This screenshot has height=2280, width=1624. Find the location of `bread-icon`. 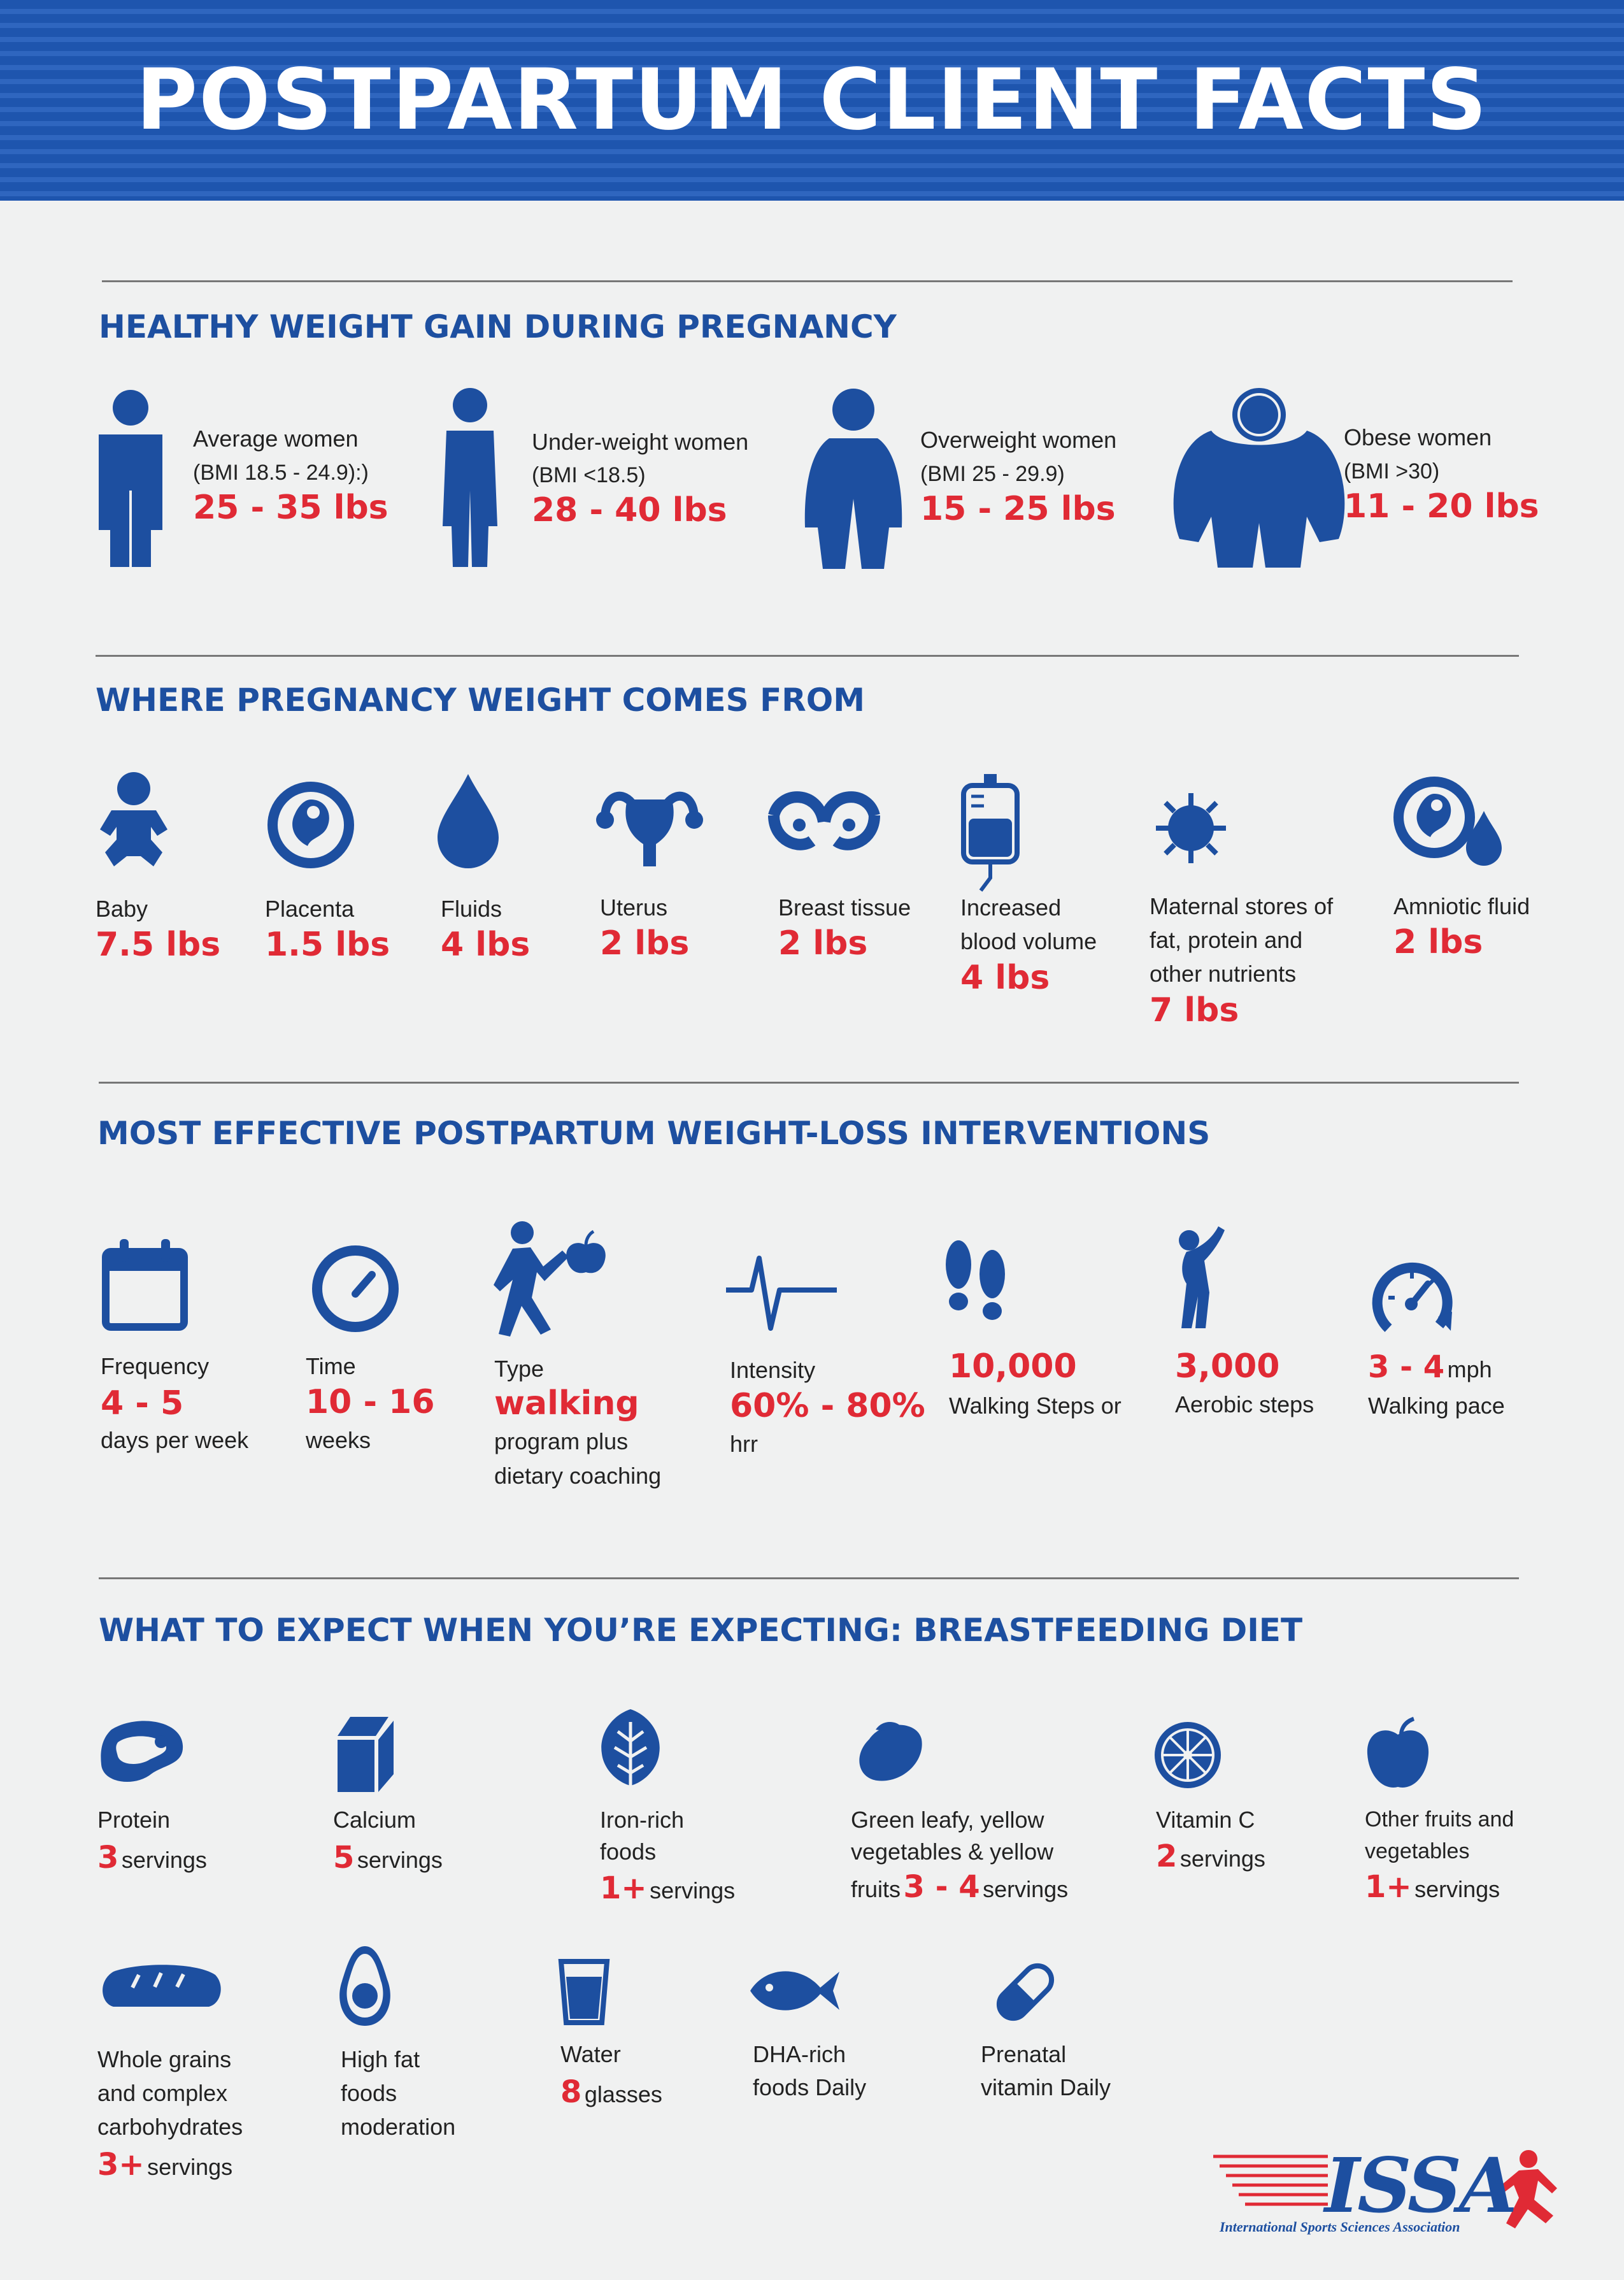

bread-icon is located at coordinates (162, 1986).